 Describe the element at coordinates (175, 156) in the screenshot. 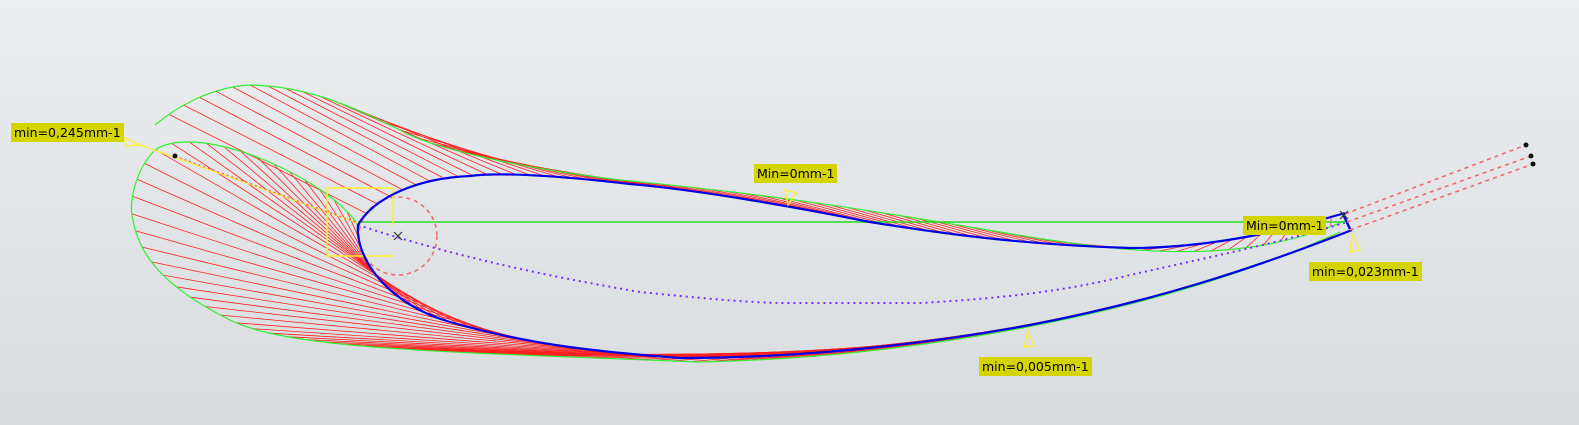

I see `guide-endpoint` at that location.